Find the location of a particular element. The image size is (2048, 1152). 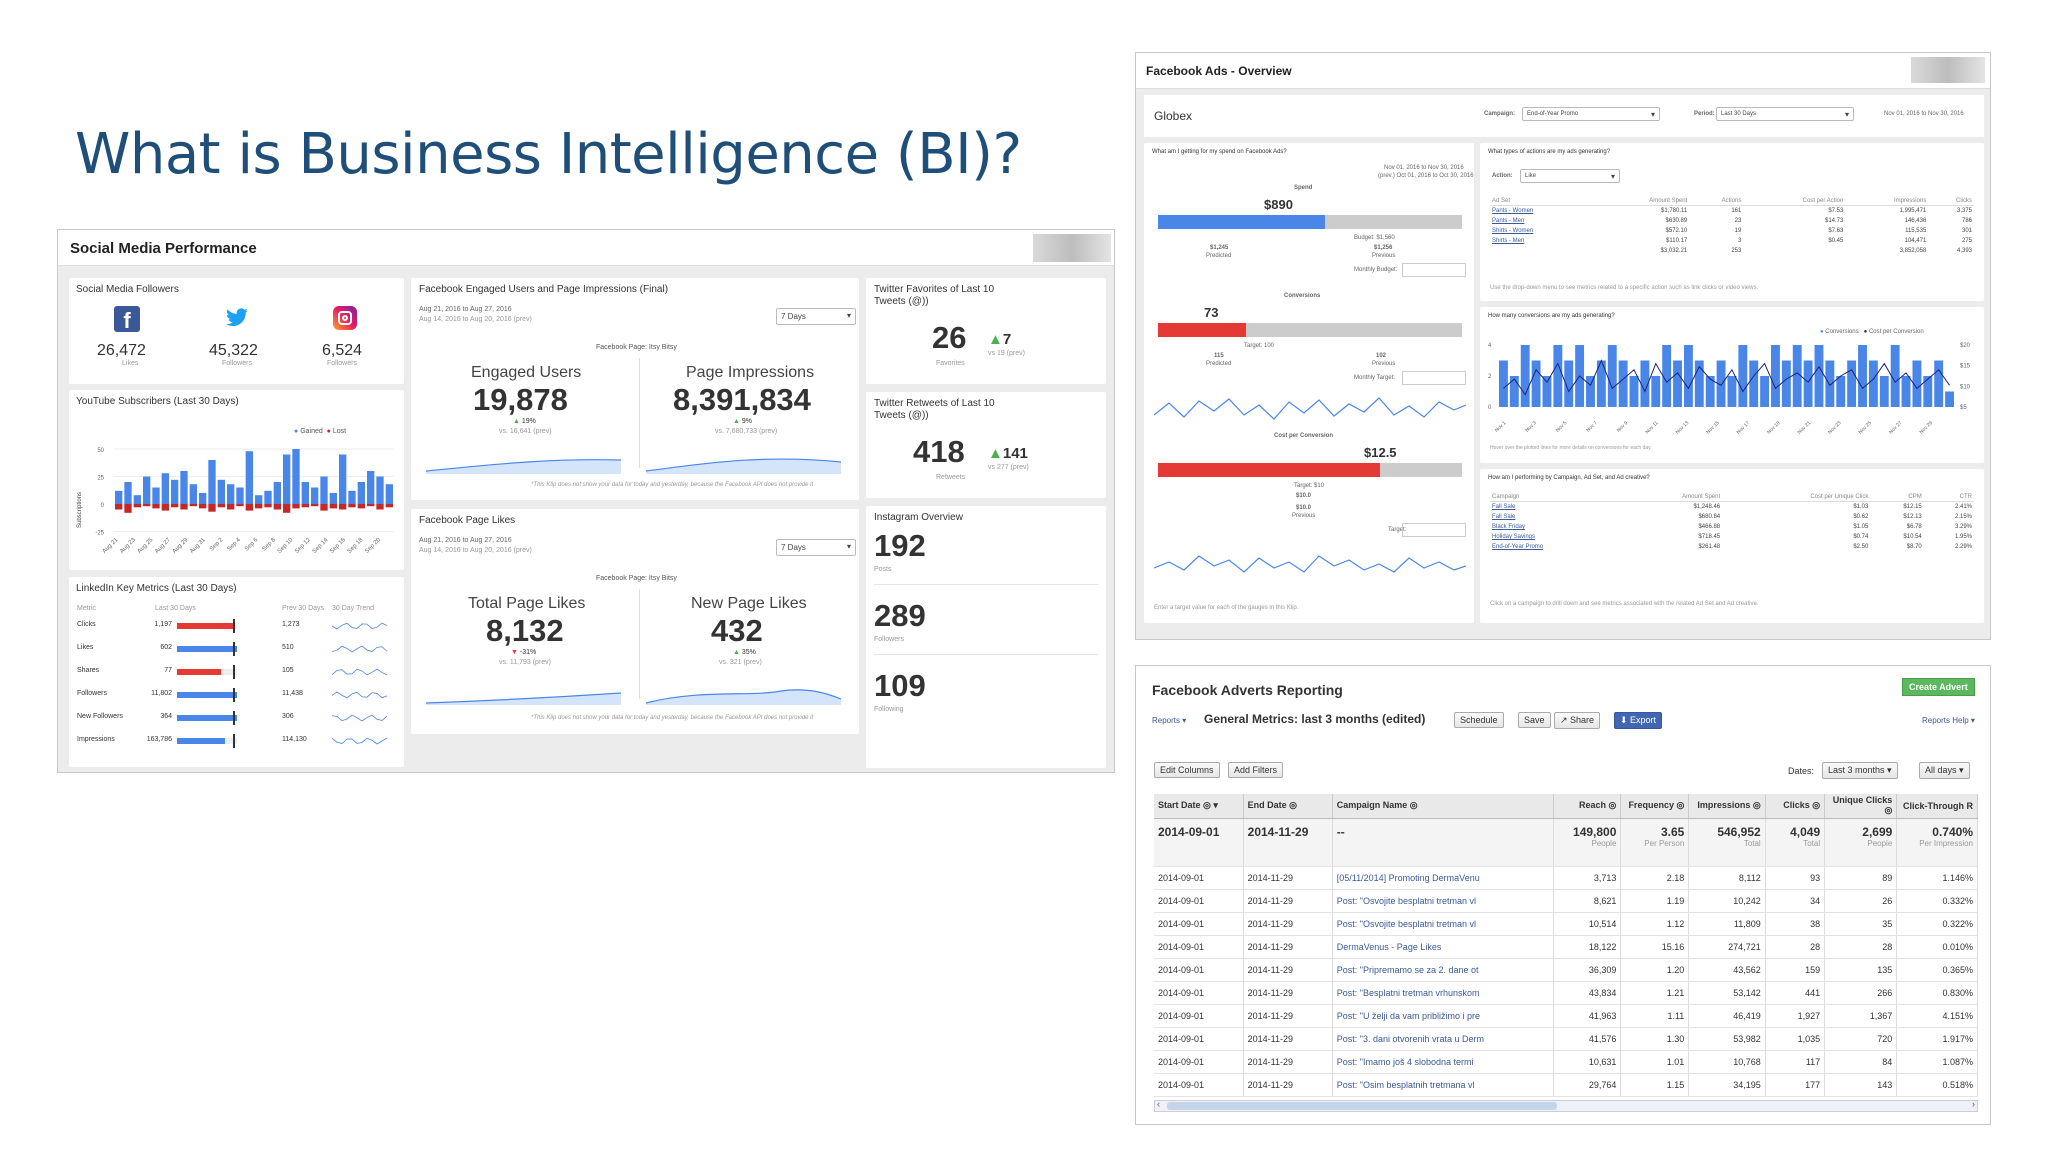

monthly-budget-input is located at coordinates (1434, 270).